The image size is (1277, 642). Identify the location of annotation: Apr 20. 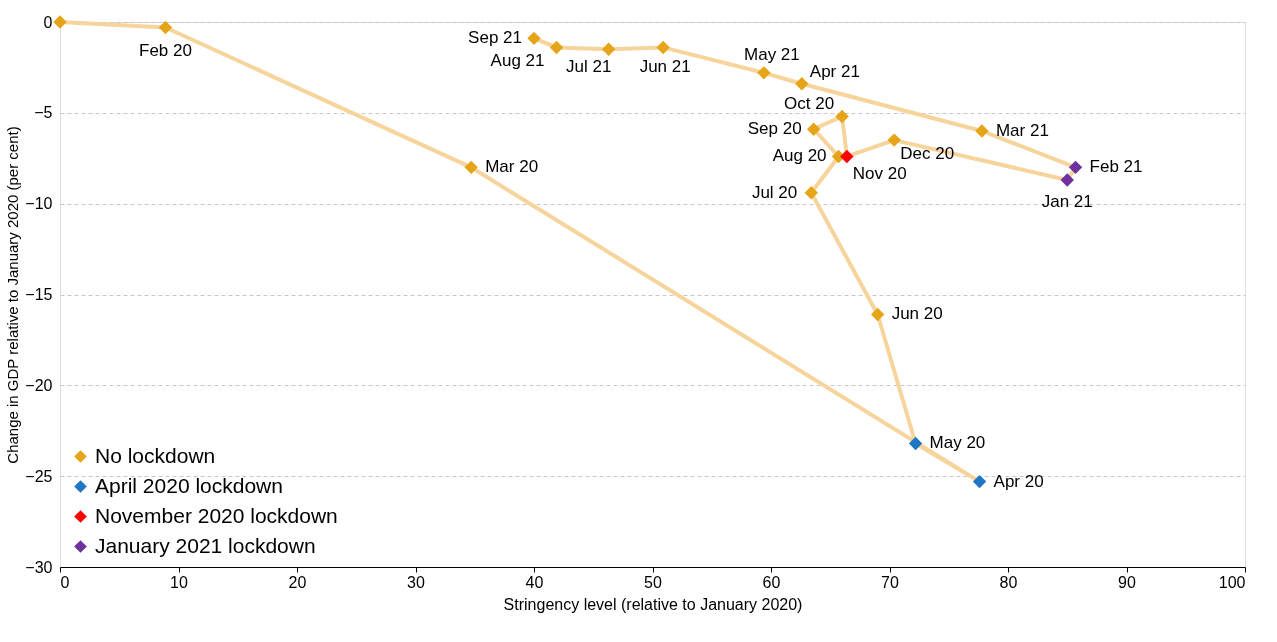
(1018, 481).